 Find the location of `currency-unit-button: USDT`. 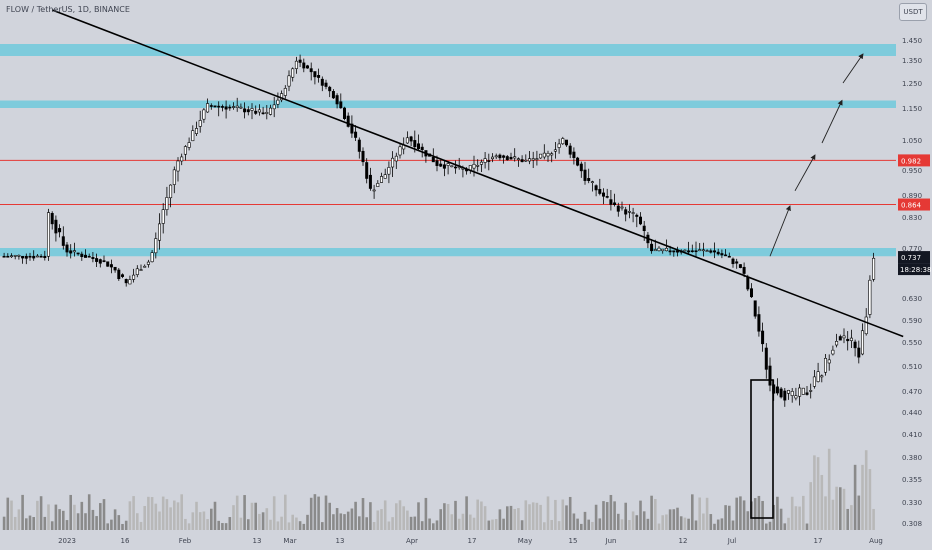

currency-unit-button: USDT is located at coordinates (913, 12).